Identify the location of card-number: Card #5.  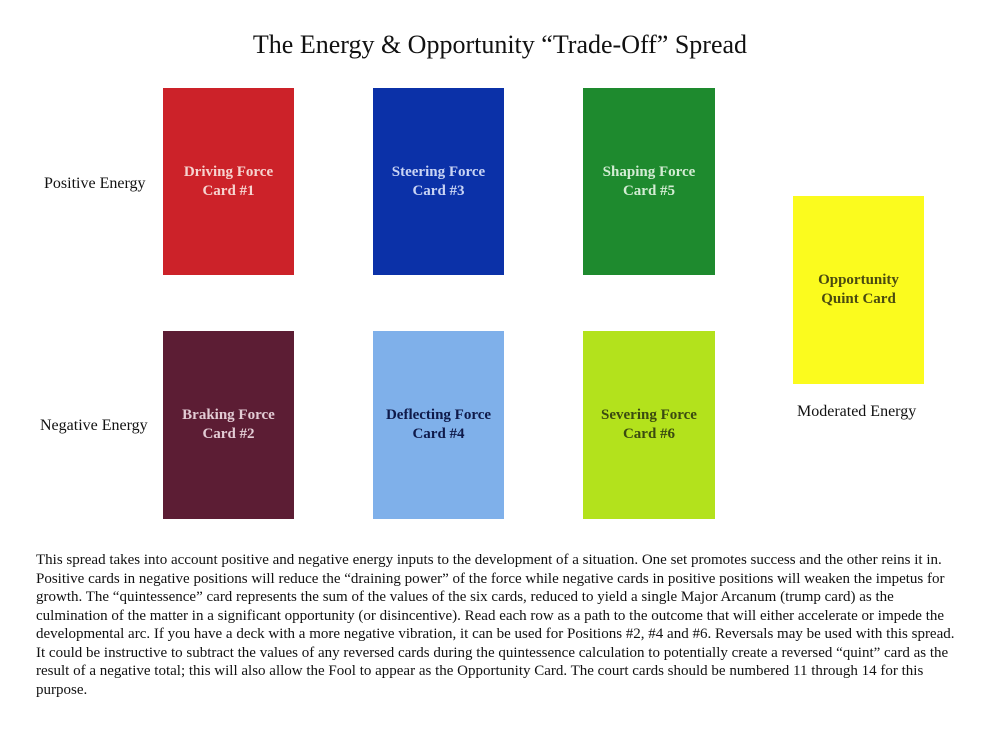
(649, 190).